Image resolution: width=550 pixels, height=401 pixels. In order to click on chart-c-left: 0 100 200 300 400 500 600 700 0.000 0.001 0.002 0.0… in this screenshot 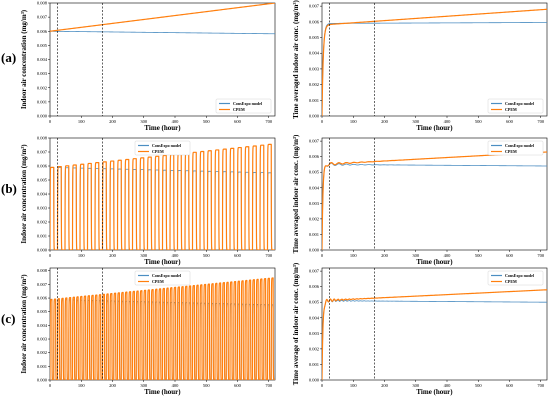, I will do `click(148, 331)`.